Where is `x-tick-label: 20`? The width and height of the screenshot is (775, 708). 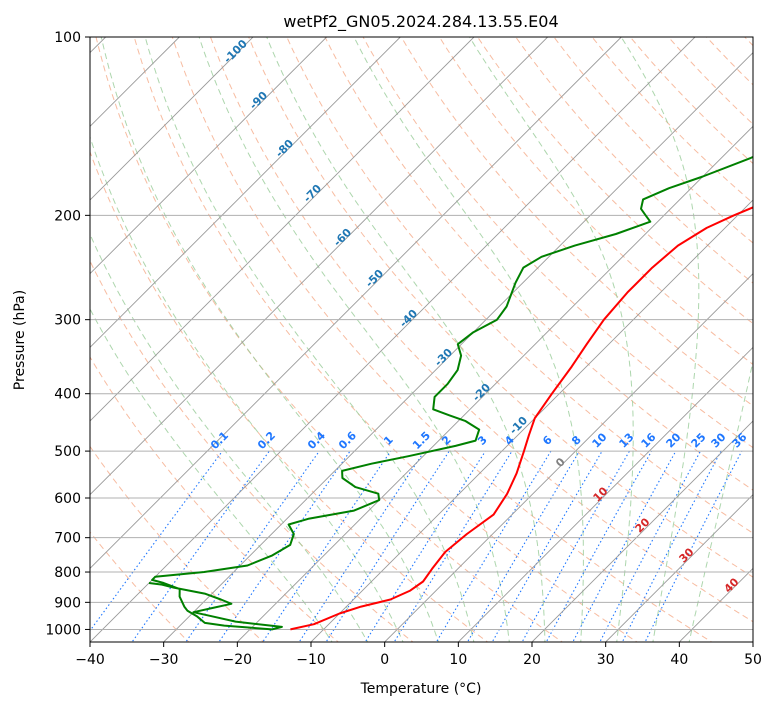
x-tick-label: 20 is located at coordinates (532, 660).